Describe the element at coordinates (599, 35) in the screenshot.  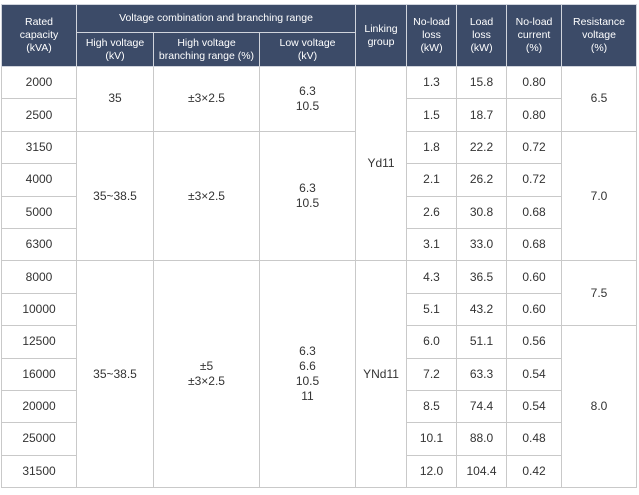
I see `header-cell: Resistance voltage (%)` at that location.